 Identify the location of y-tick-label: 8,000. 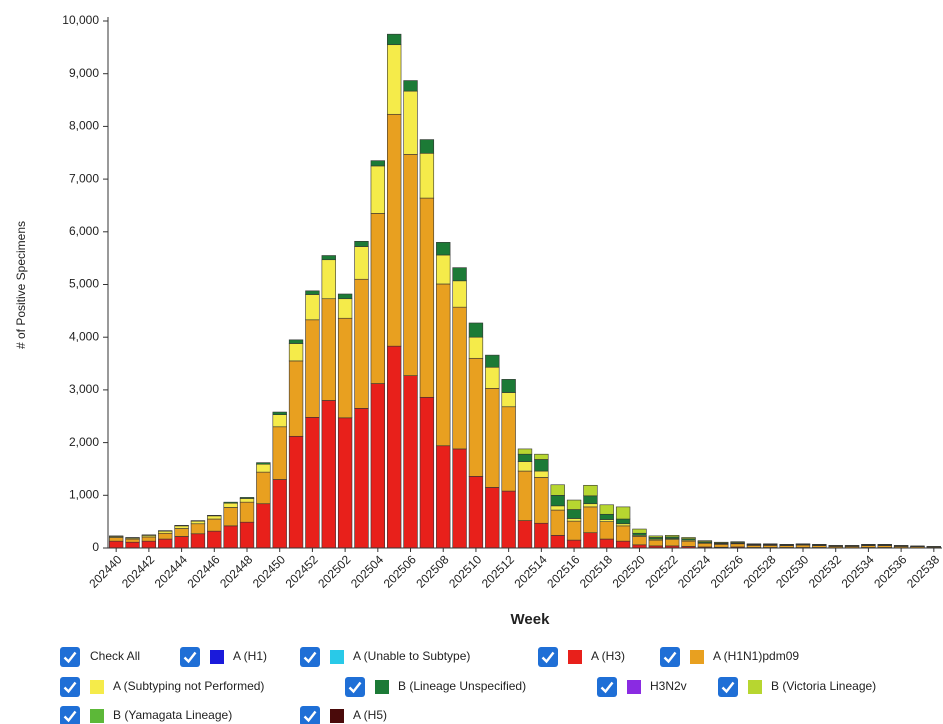
(84, 126).